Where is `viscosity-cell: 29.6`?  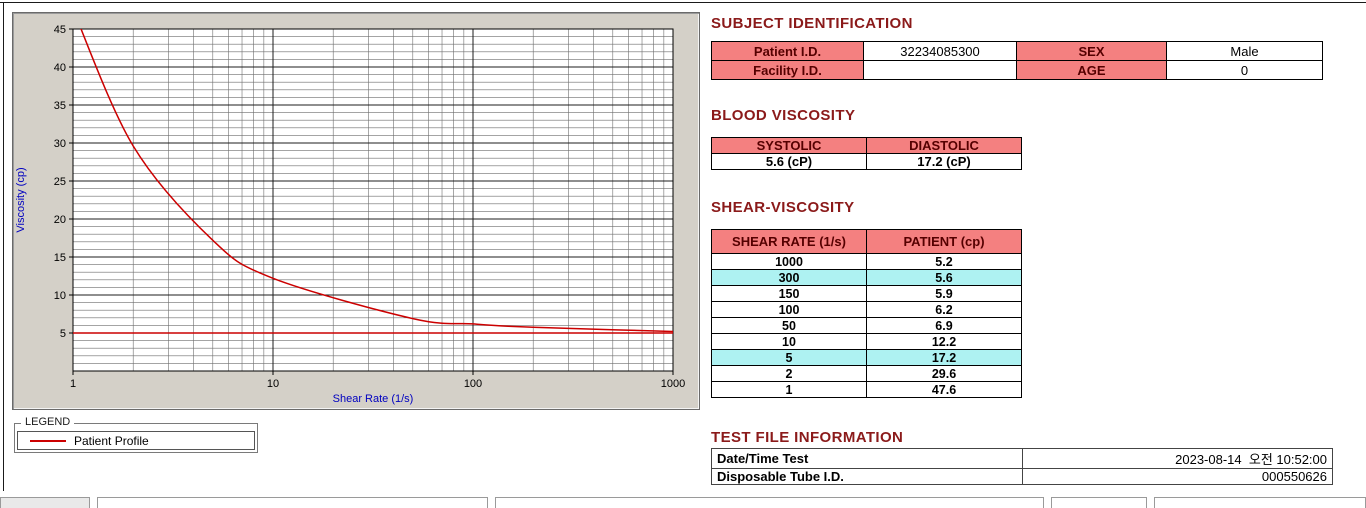
viscosity-cell: 29.6 is located at coordinates (944, 373).